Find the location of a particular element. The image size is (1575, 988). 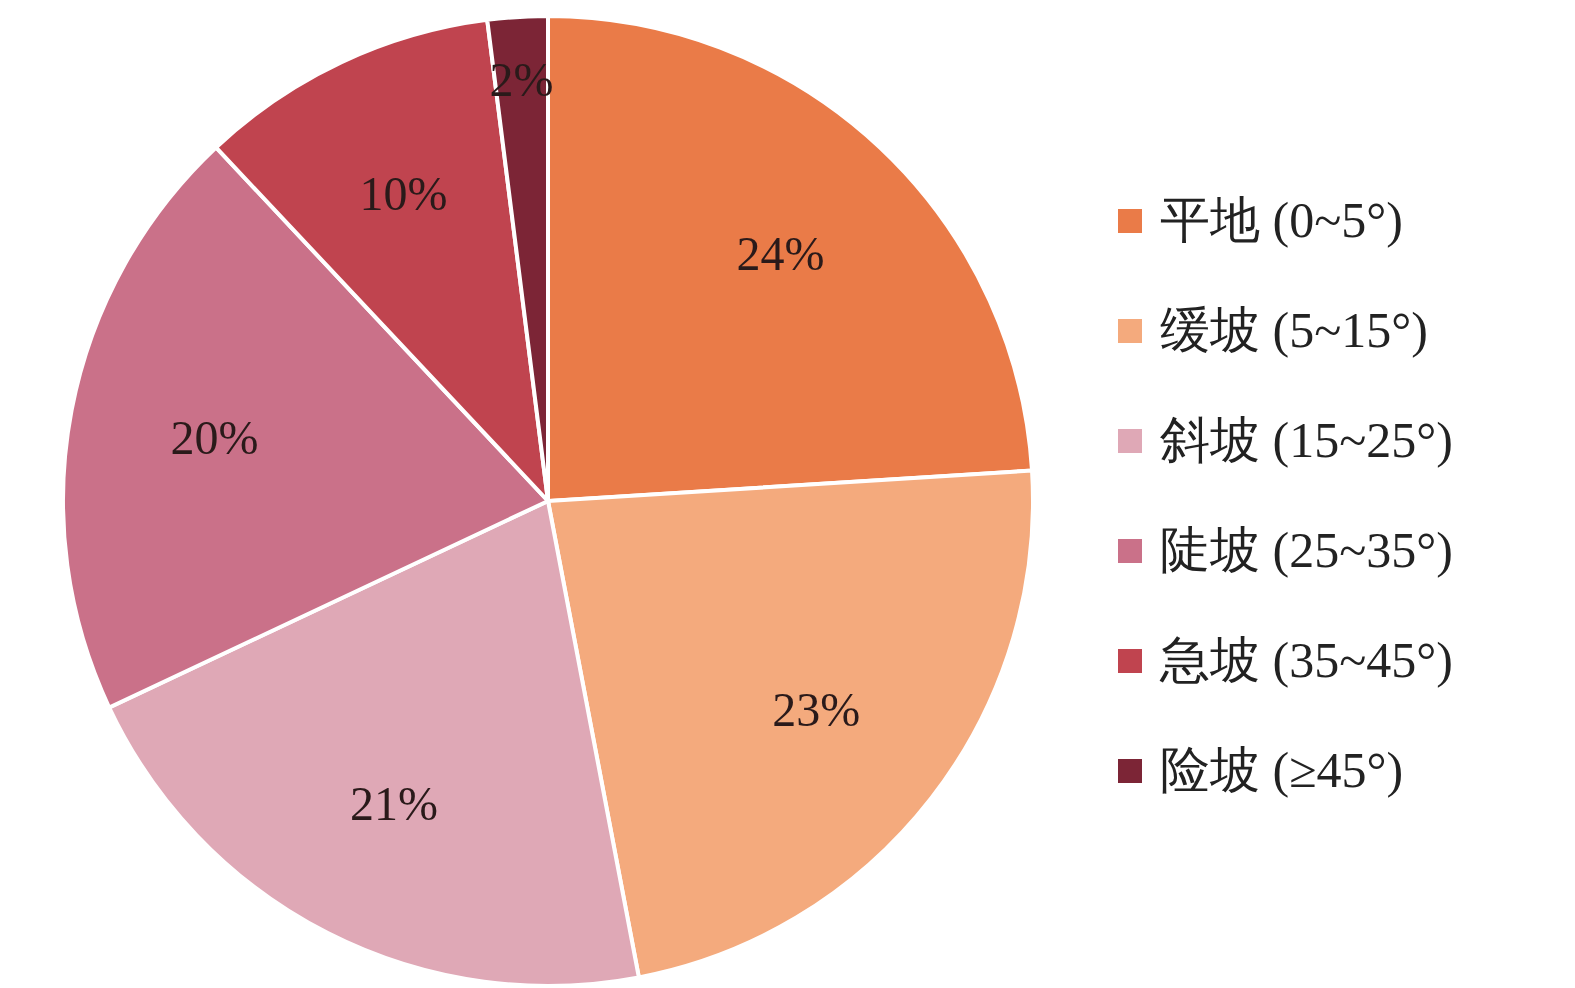

legend-label: 险坡 (≥45°) is located at coordinates (1282, 770).